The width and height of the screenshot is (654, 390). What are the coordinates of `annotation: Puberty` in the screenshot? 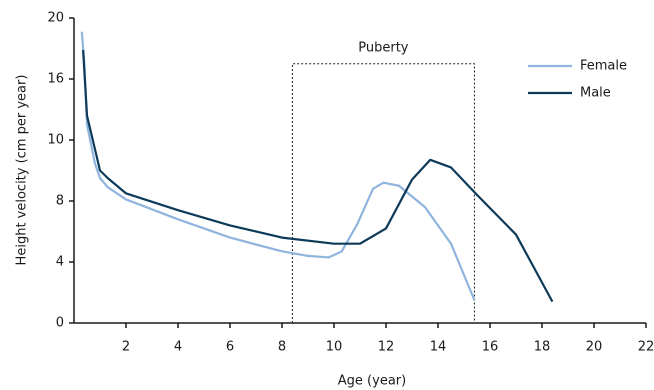 It's located at (383, 47).